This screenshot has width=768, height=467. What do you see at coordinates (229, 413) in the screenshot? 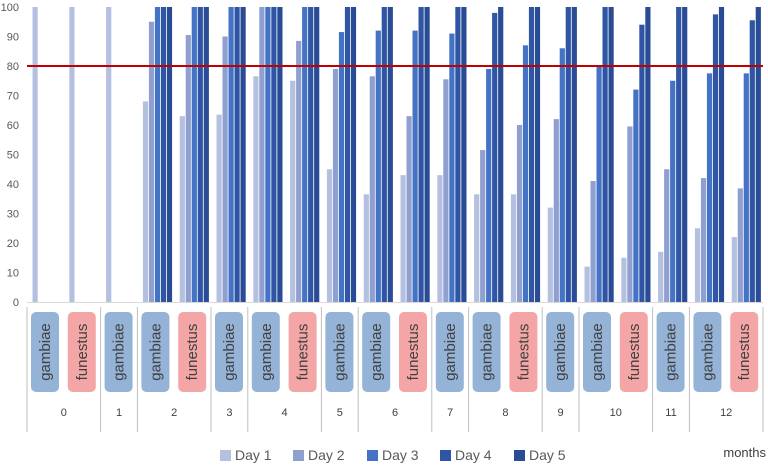
I see `x-tick-label: 3` at bounding box center [229, 413].